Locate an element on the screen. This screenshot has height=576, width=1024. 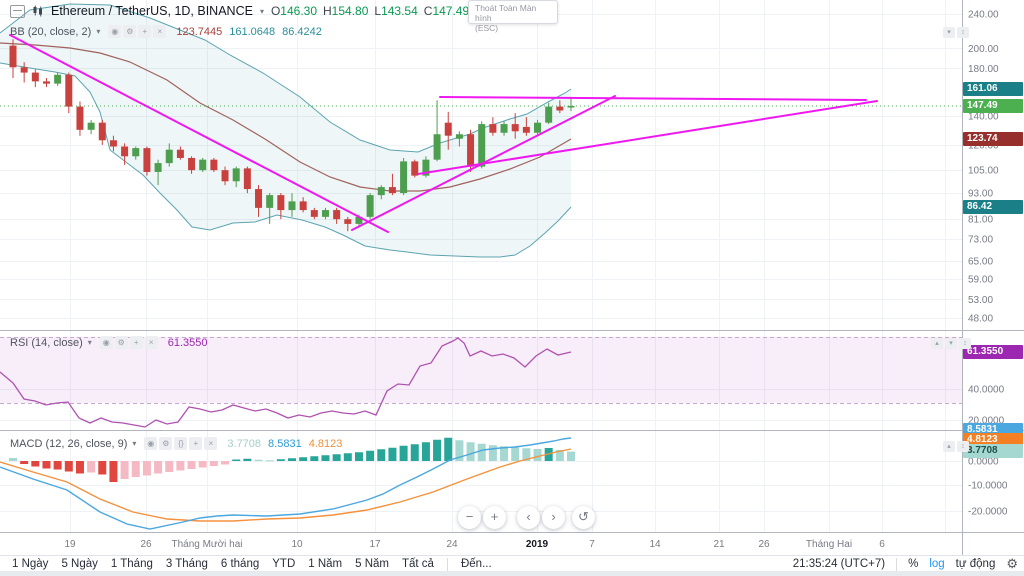
candlestick-style-icon is located at coordinates (38, 11).